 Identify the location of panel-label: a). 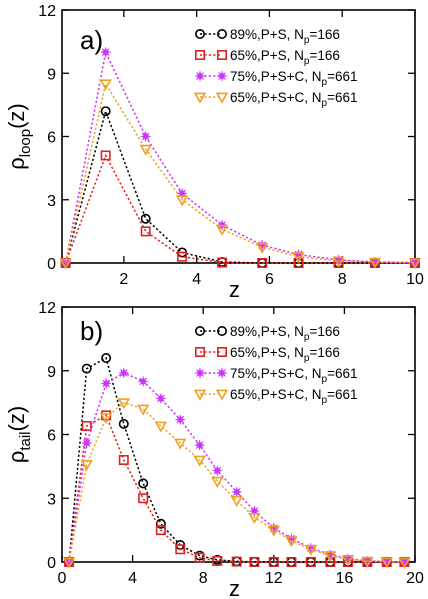
(91, 40).